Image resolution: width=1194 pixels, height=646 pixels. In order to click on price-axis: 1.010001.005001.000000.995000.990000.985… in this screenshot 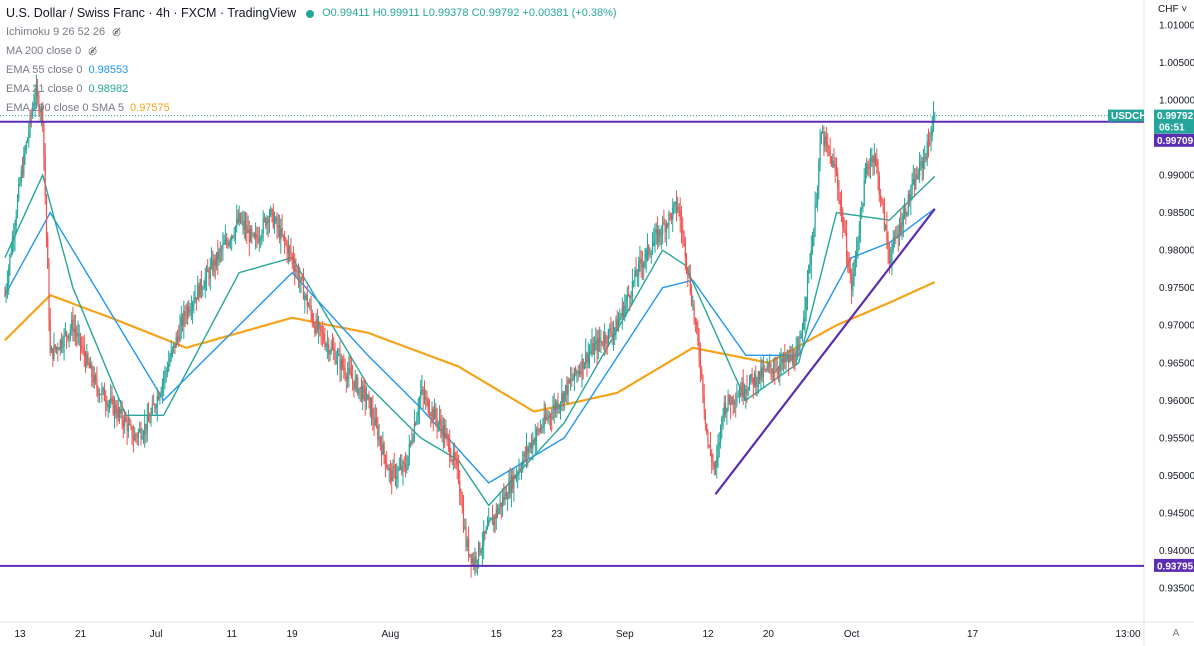, I will do `click(1176, 307)`.